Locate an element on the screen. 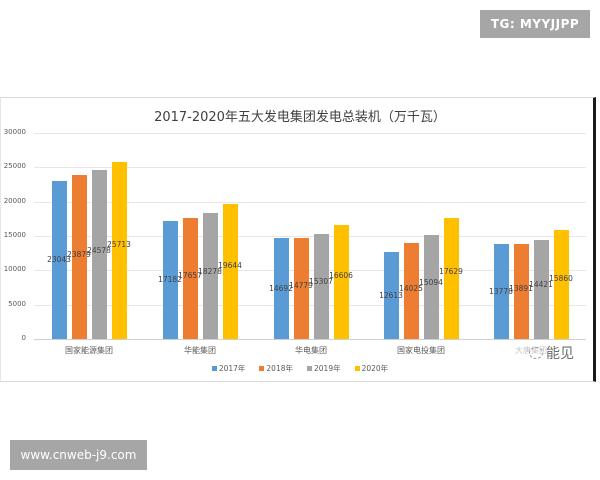 Image resolution: width=600 pixels, height=480 pixels. y-tick-label: 15000 is located at coordinates (14, 235).